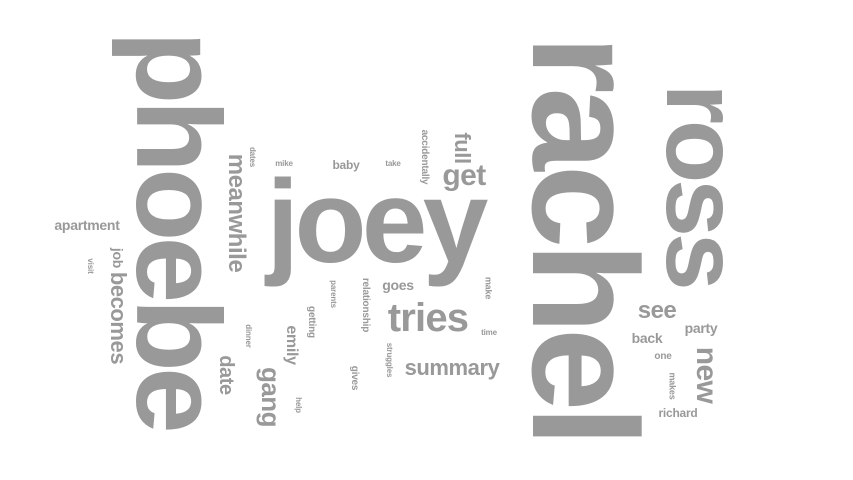  What do you see at coordinates (354, 378) in the screenshot?
I see `word-gives: gives` at bounding box center [354, 378].